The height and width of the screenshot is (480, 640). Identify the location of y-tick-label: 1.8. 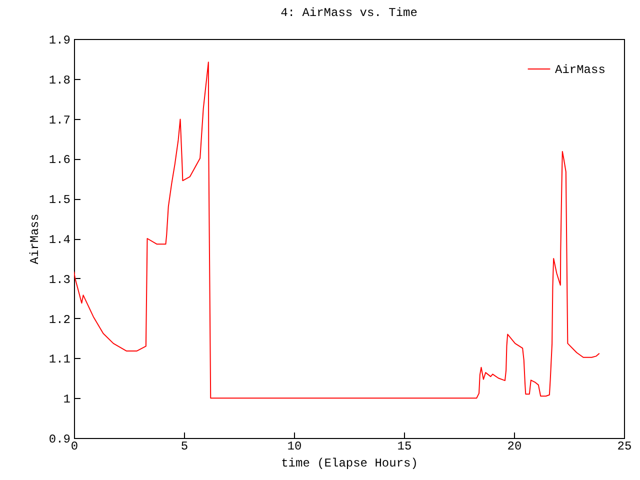
(59, 80).